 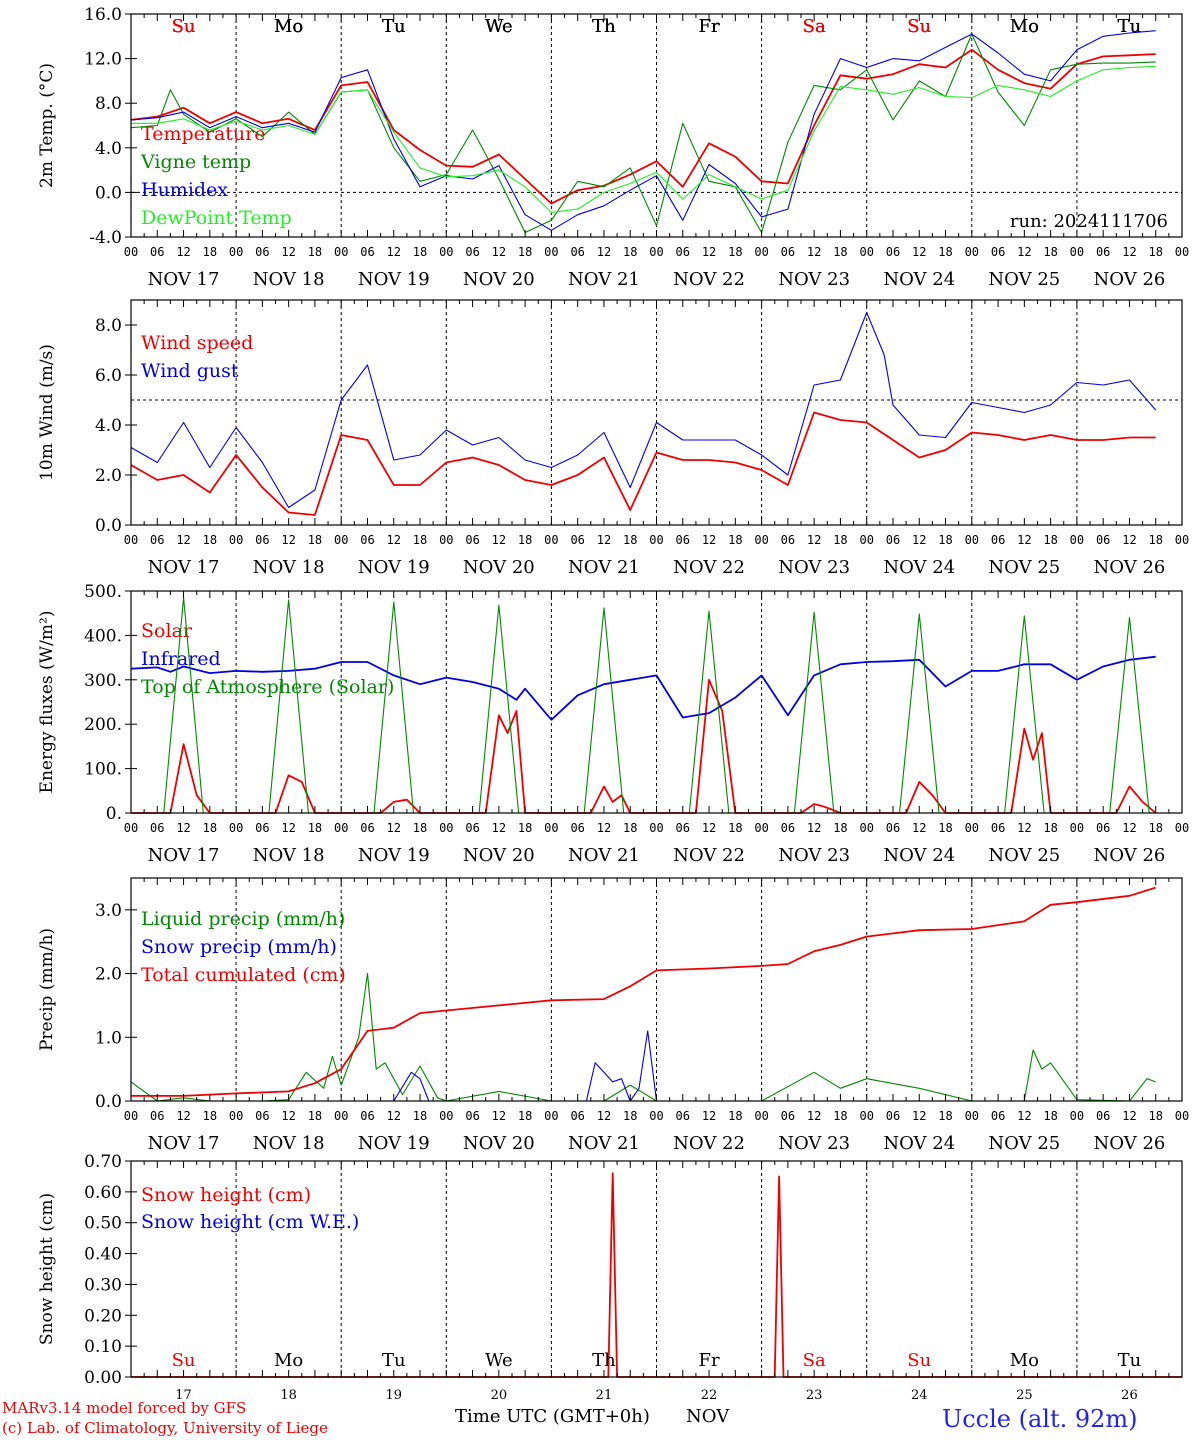 What do you see at coordinates (108, 526) in the screenshot?
I see `y-tick-label: 0.0` at bounding box center [108, 526].